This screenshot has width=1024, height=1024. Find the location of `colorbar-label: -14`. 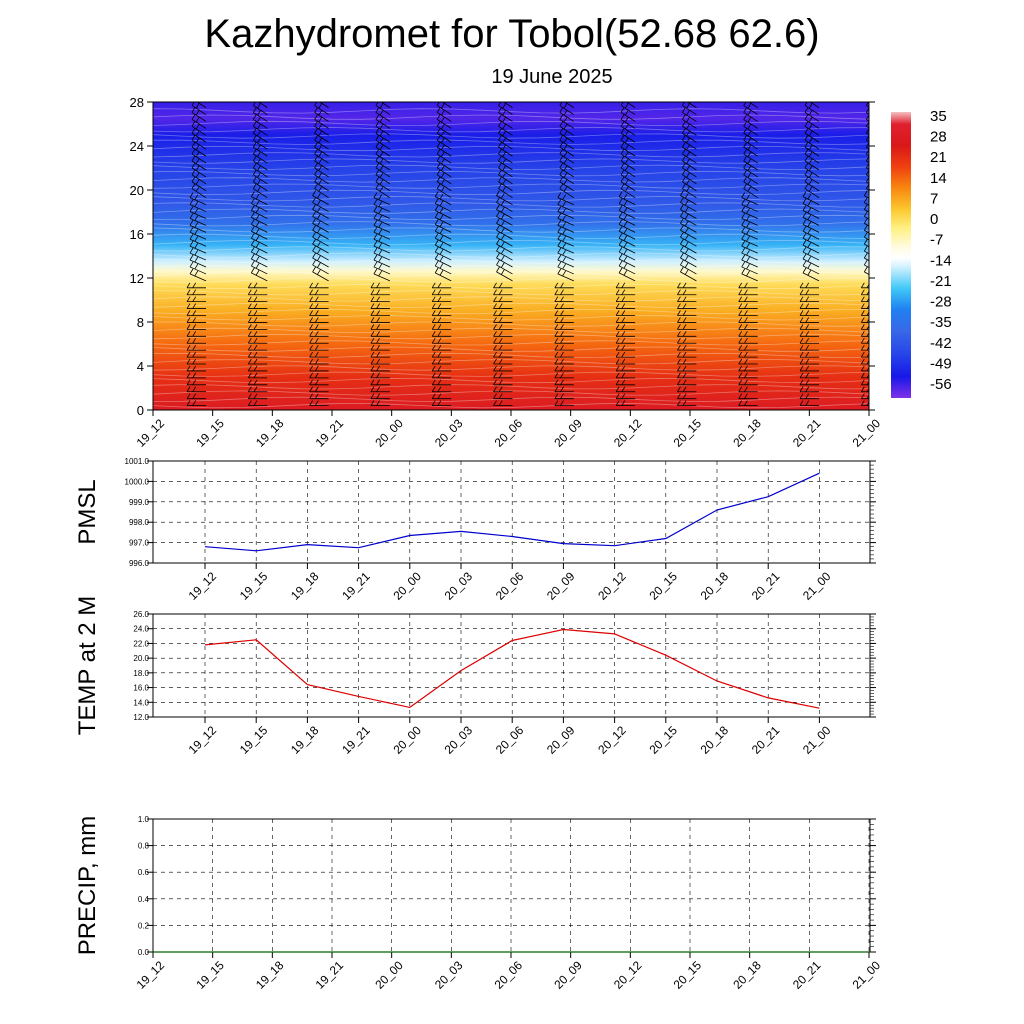

colorbar-label: -14 is located at coordinates (941, 260).